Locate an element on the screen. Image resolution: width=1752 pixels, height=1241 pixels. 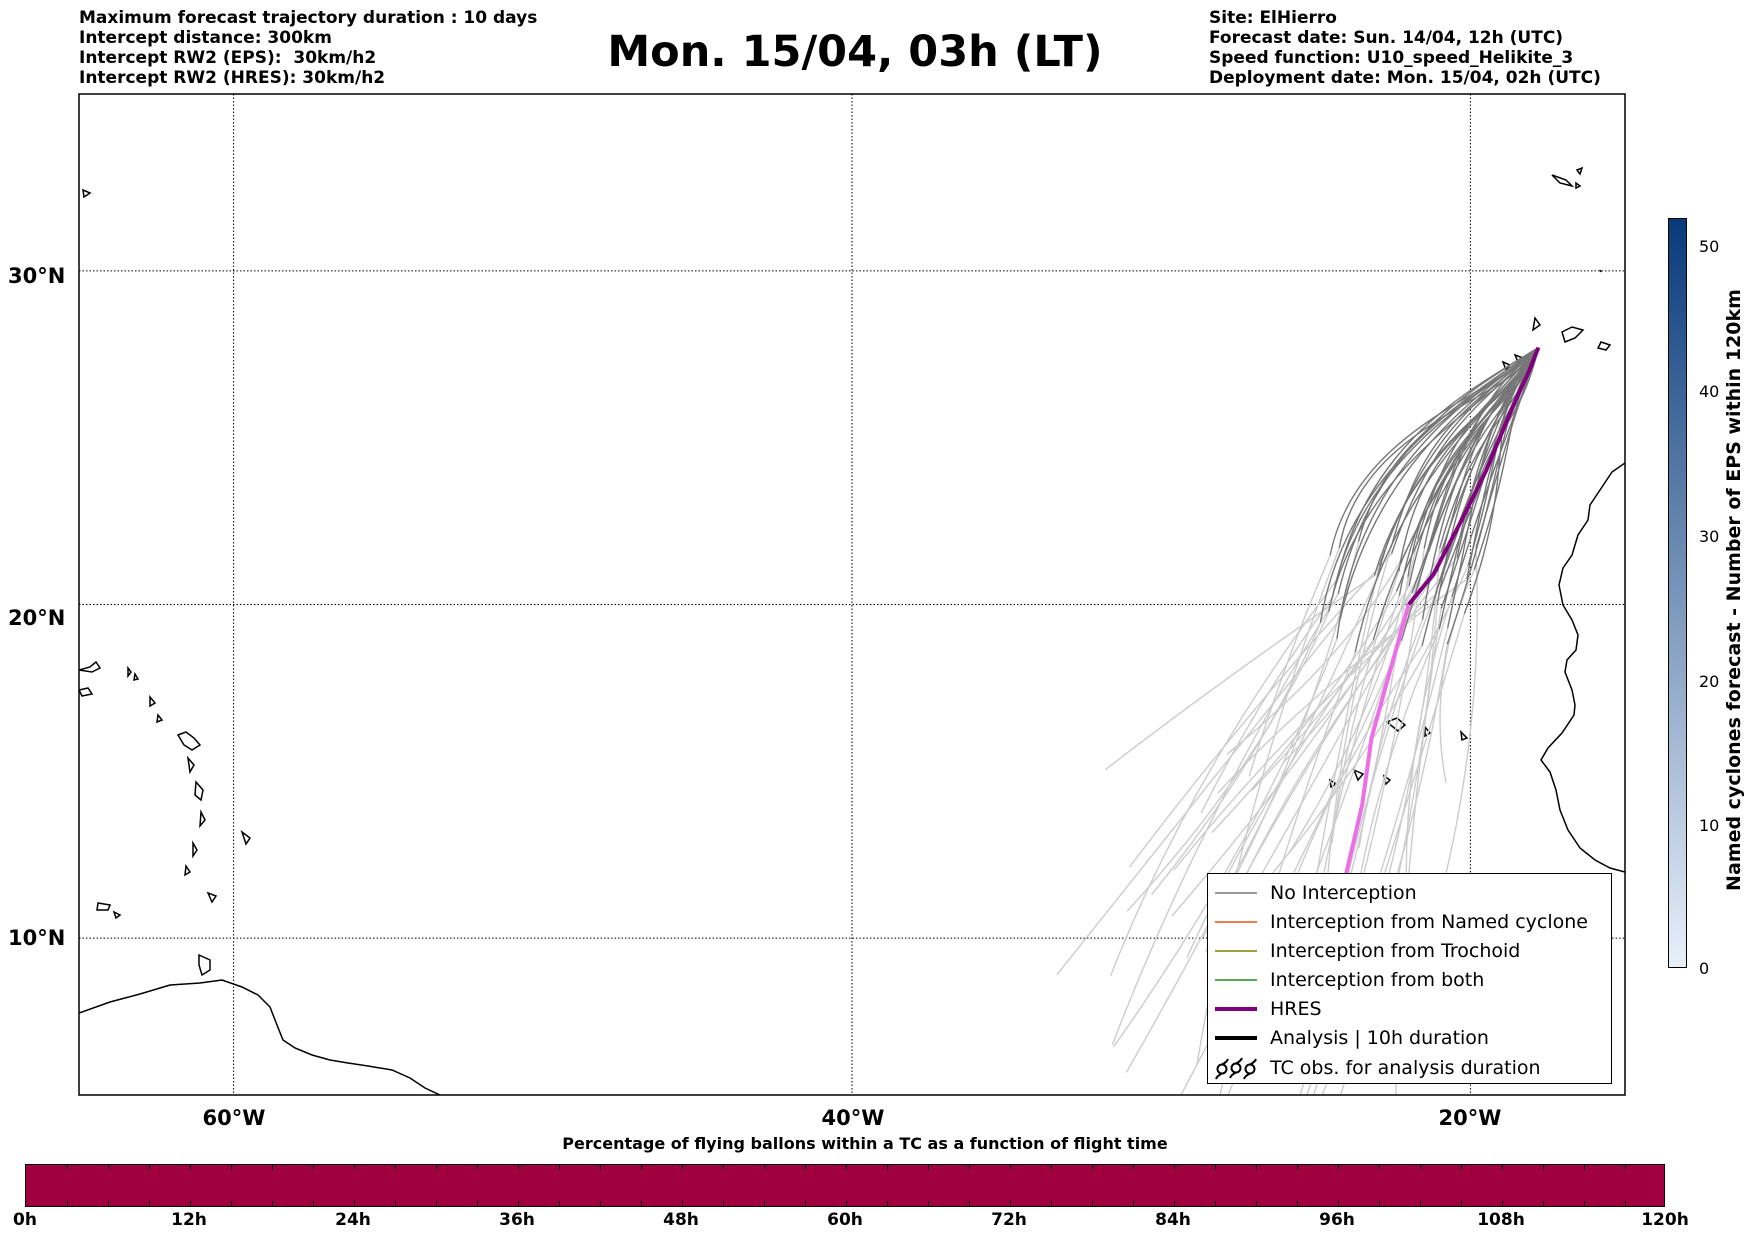
colorbar-tick: 40 is located at coordinates (1709, 391).